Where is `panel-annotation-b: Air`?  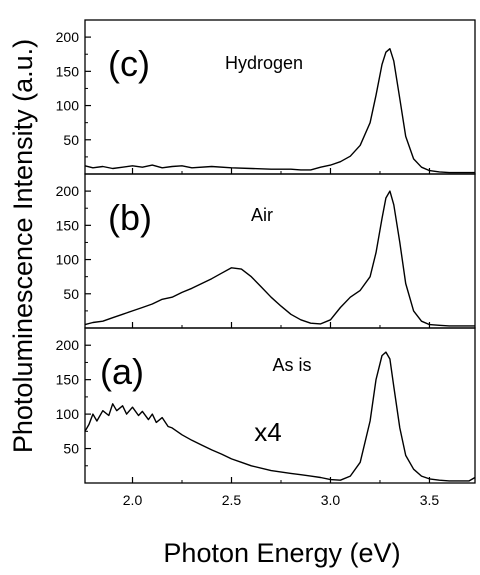
panel-annotation-b: Air is located at coordinates (262, 215).